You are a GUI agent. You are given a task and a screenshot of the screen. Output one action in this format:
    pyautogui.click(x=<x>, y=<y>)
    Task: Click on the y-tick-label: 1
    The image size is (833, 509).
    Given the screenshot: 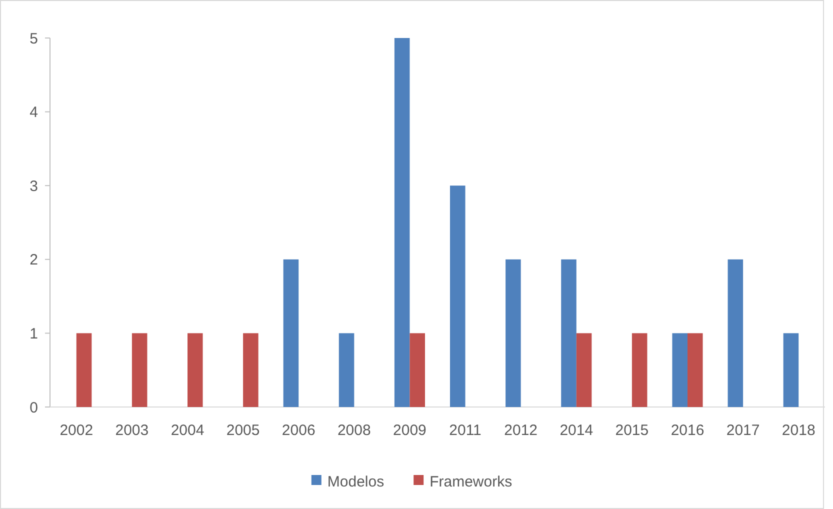 What is the action you would take?
    pyautogui.click(x=34, y=333)
    